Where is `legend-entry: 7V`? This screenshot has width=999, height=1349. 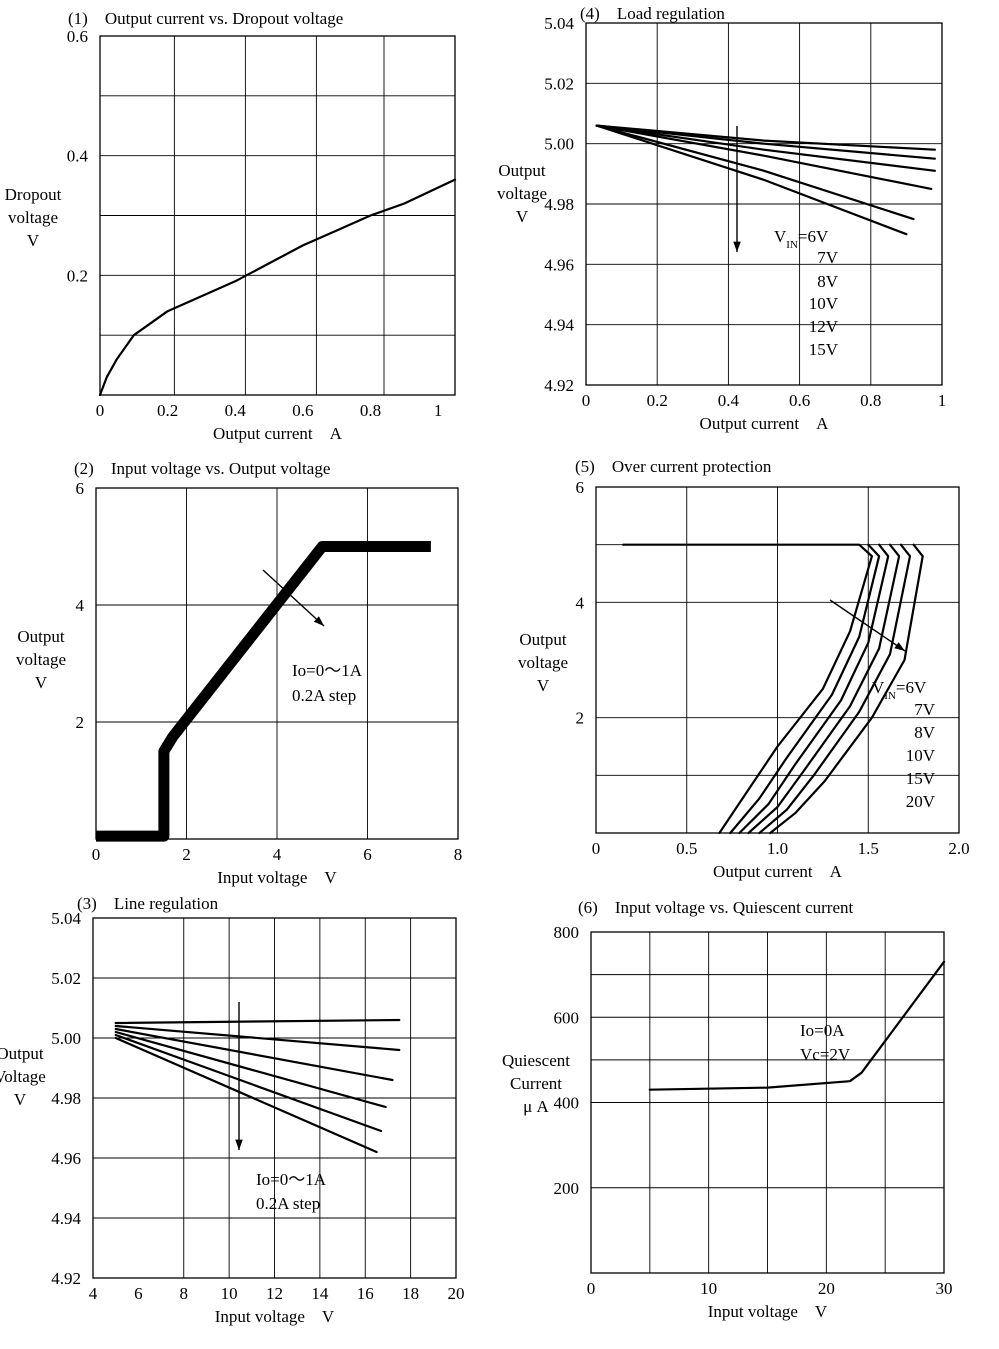
legend-entry: 7V is located at coordinates (925, 709).